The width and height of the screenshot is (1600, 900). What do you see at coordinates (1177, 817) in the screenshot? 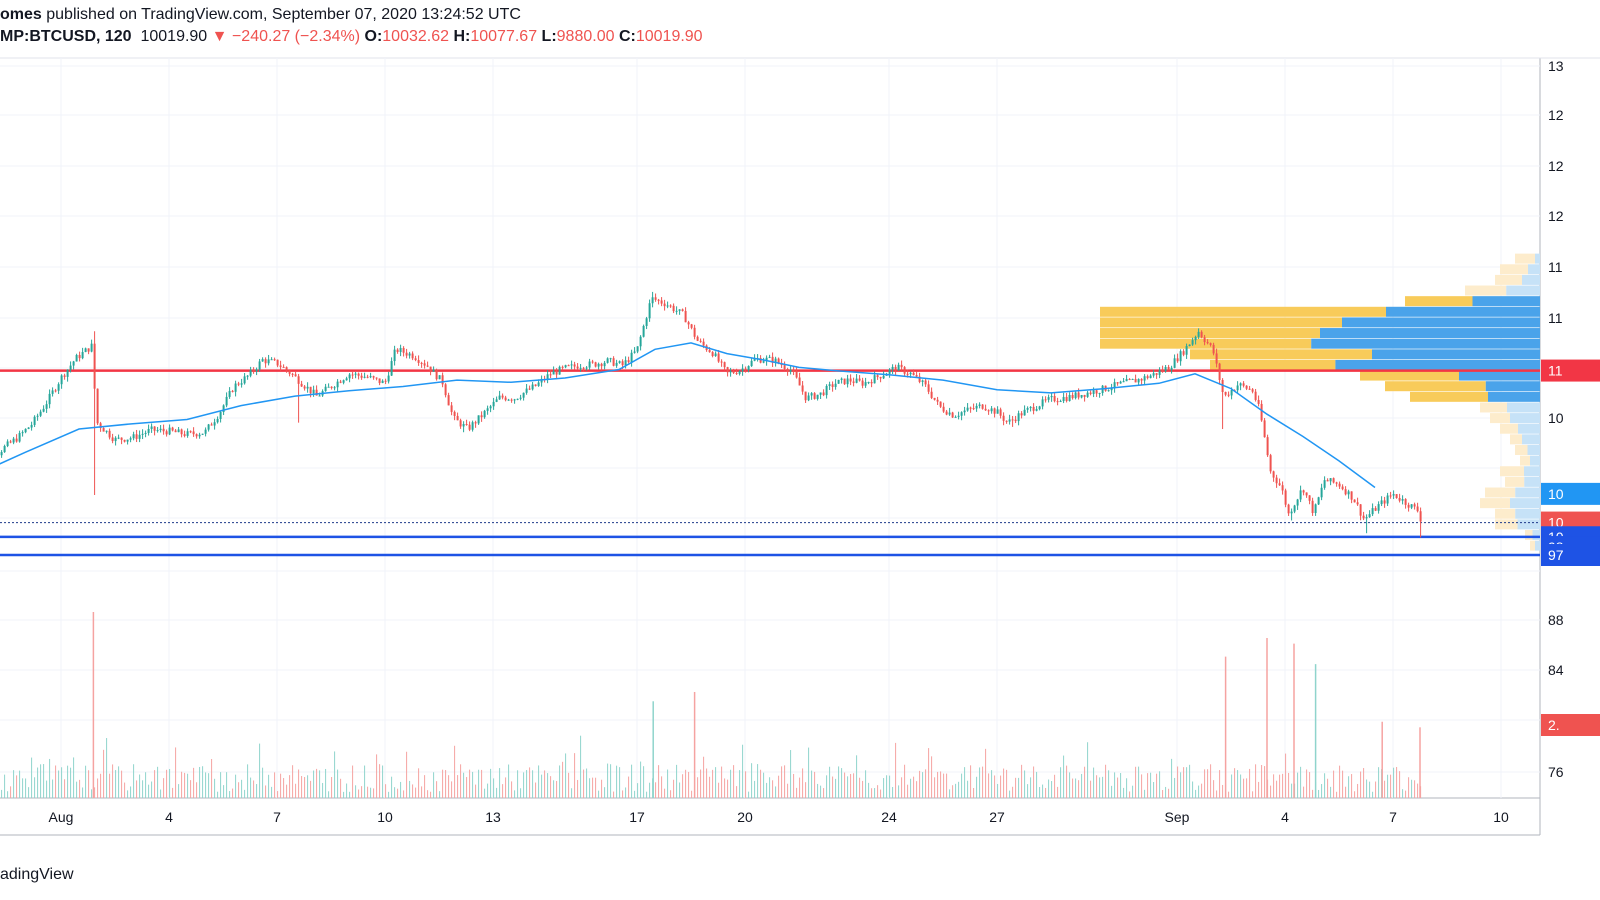
I see `time-axis-label: Sep` at bounding box center [1177, 817].